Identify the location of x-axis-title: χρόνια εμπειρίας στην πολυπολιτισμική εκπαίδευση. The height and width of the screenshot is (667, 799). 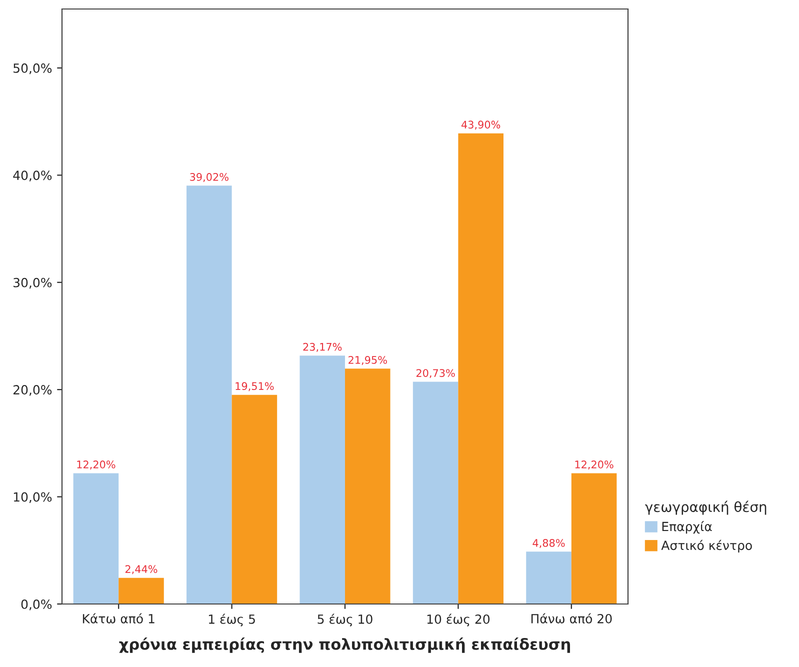
(344, 645).